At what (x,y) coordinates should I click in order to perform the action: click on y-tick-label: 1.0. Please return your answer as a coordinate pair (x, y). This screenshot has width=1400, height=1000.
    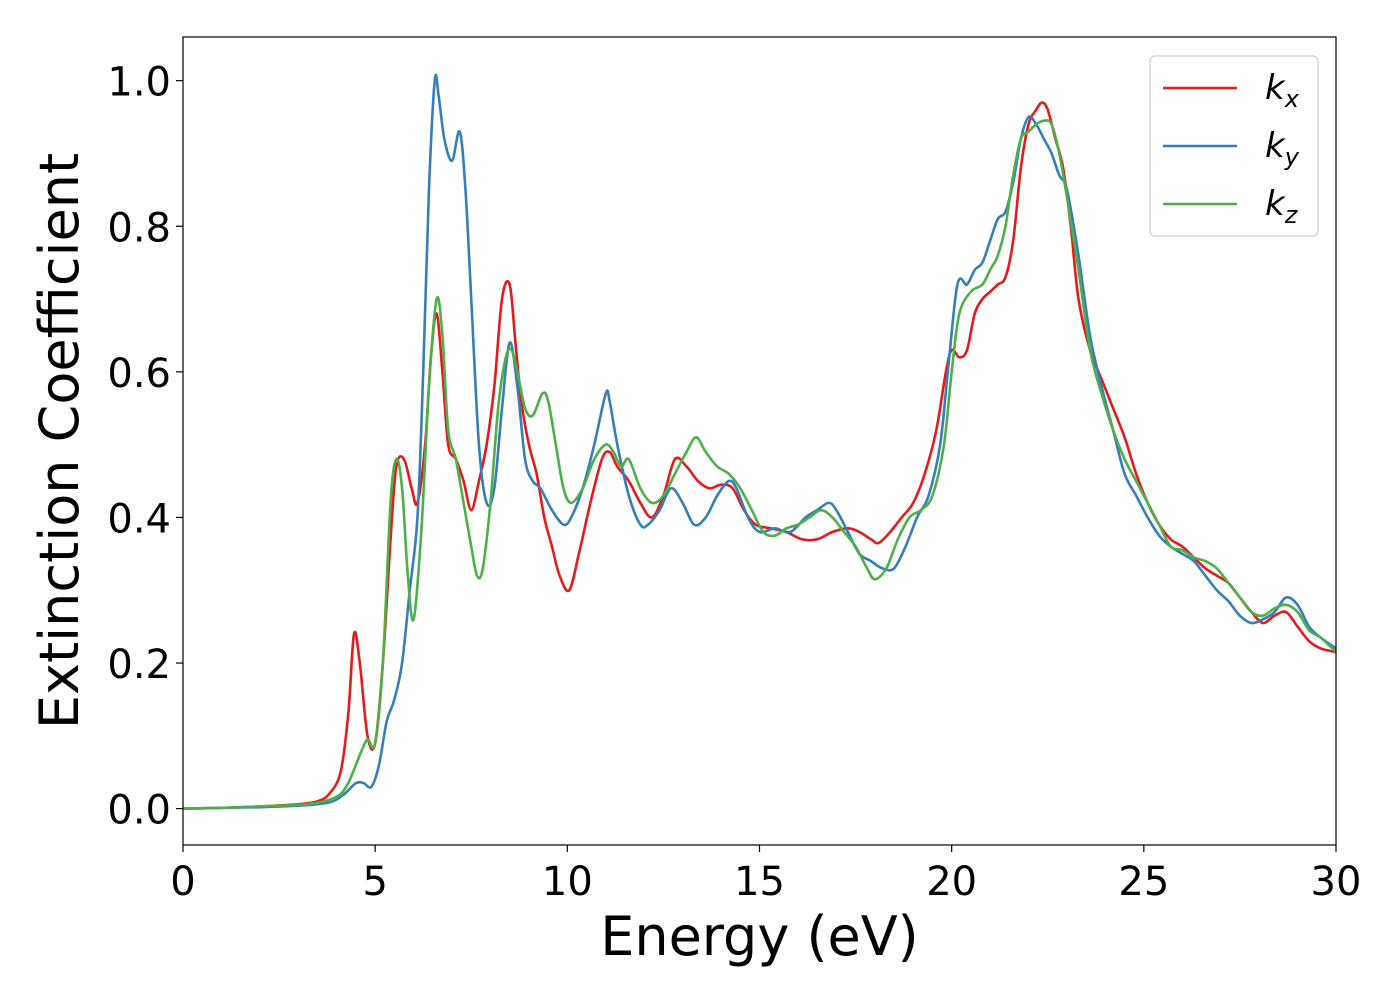
    Looking at the image, I should click on (139, 83).